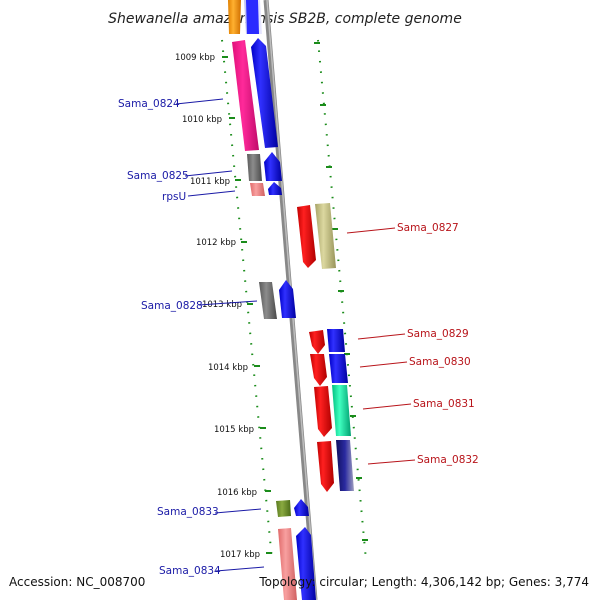 This screenshot has width=600, height=600. What do you see at coordinates (438, 334) in the screenshot?
I see `label-sama-0829: Sama_0829` at bounding box center [438, 334].